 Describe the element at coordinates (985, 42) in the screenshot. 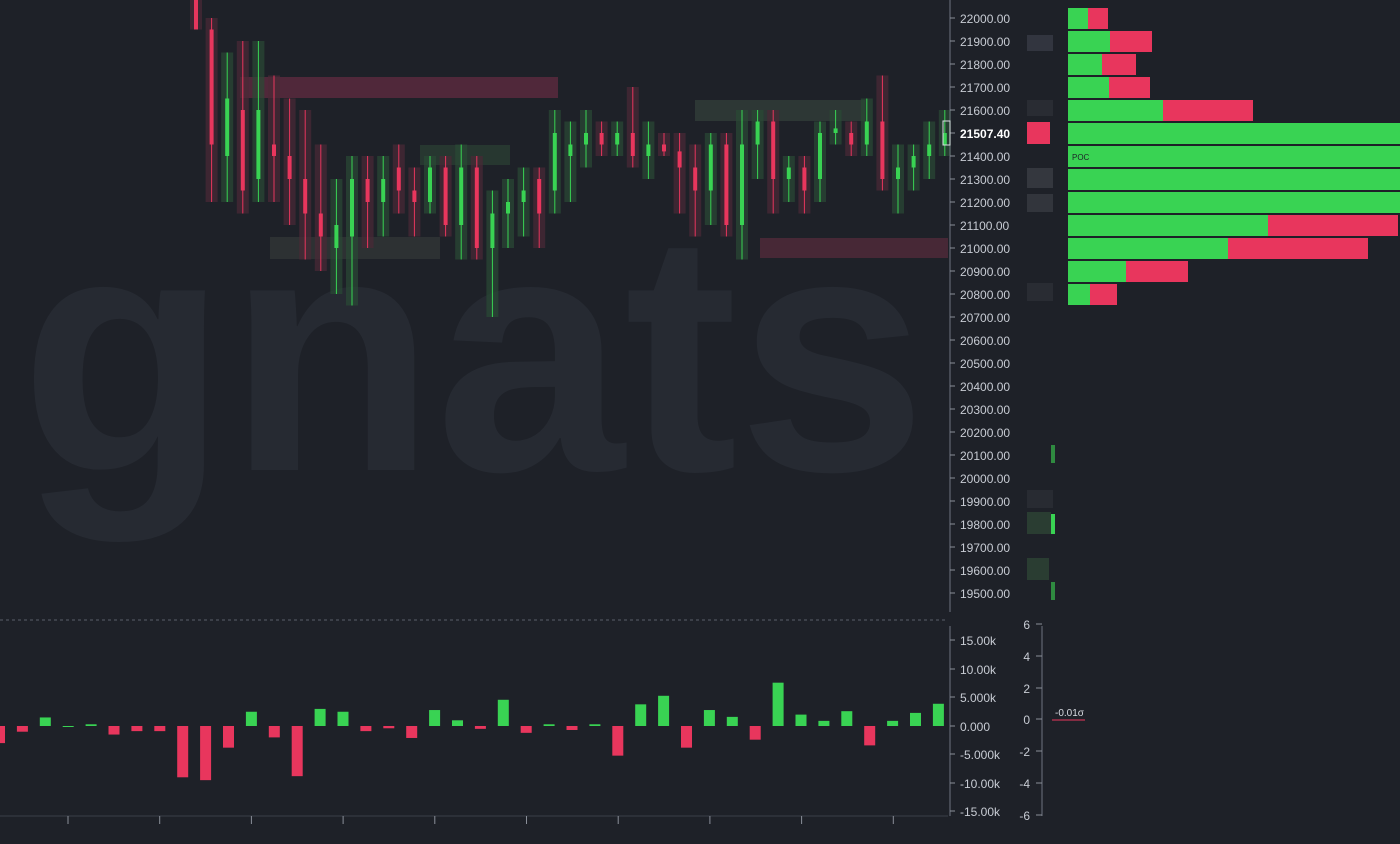

I see `price-tick-label: 21900.00` at that location.